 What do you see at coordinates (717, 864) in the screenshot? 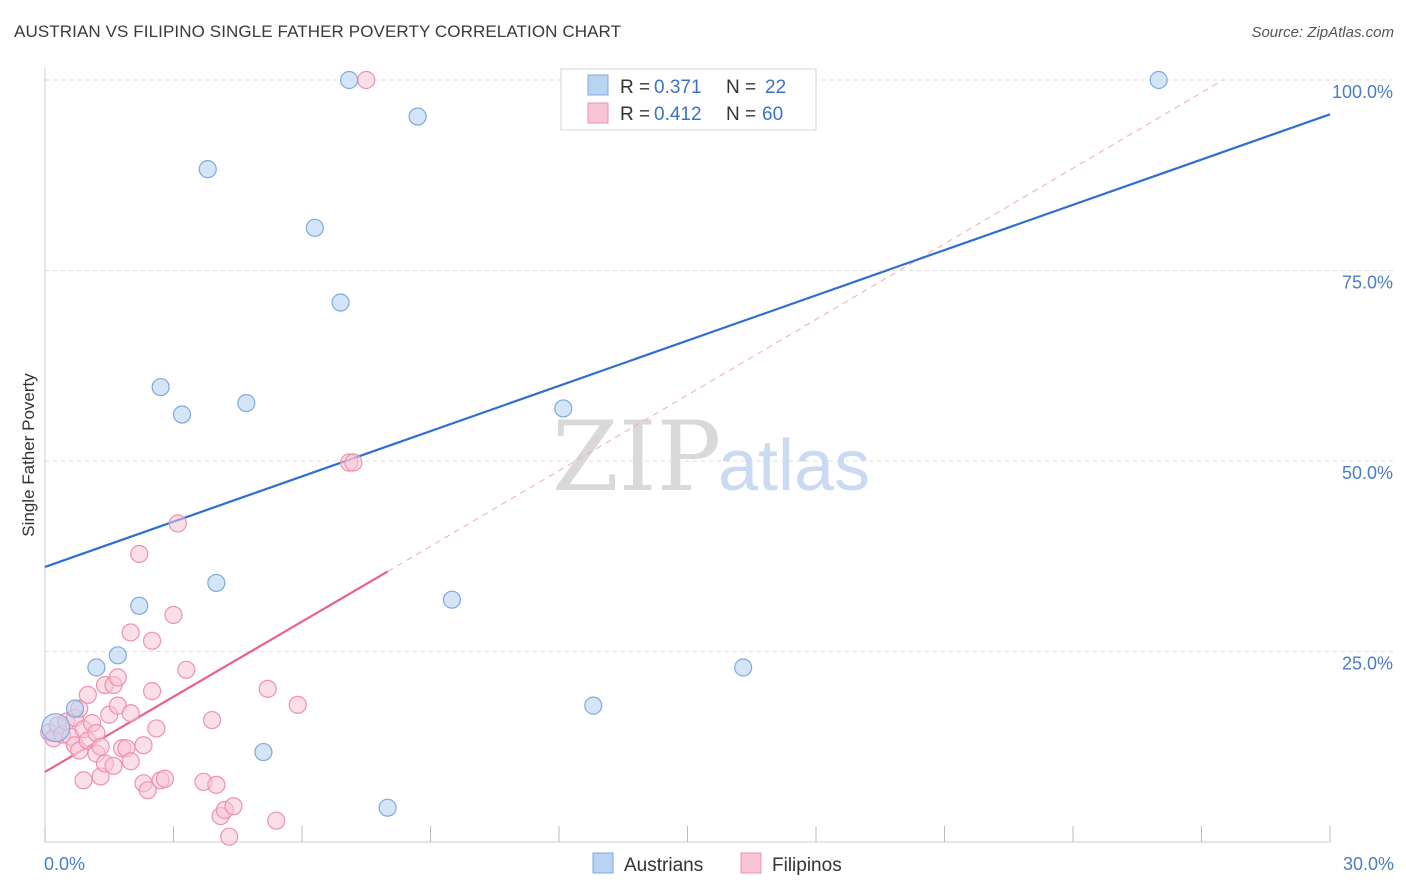
I see `series-legend: Austrians Filipinos` at bounding box center [717, 864].